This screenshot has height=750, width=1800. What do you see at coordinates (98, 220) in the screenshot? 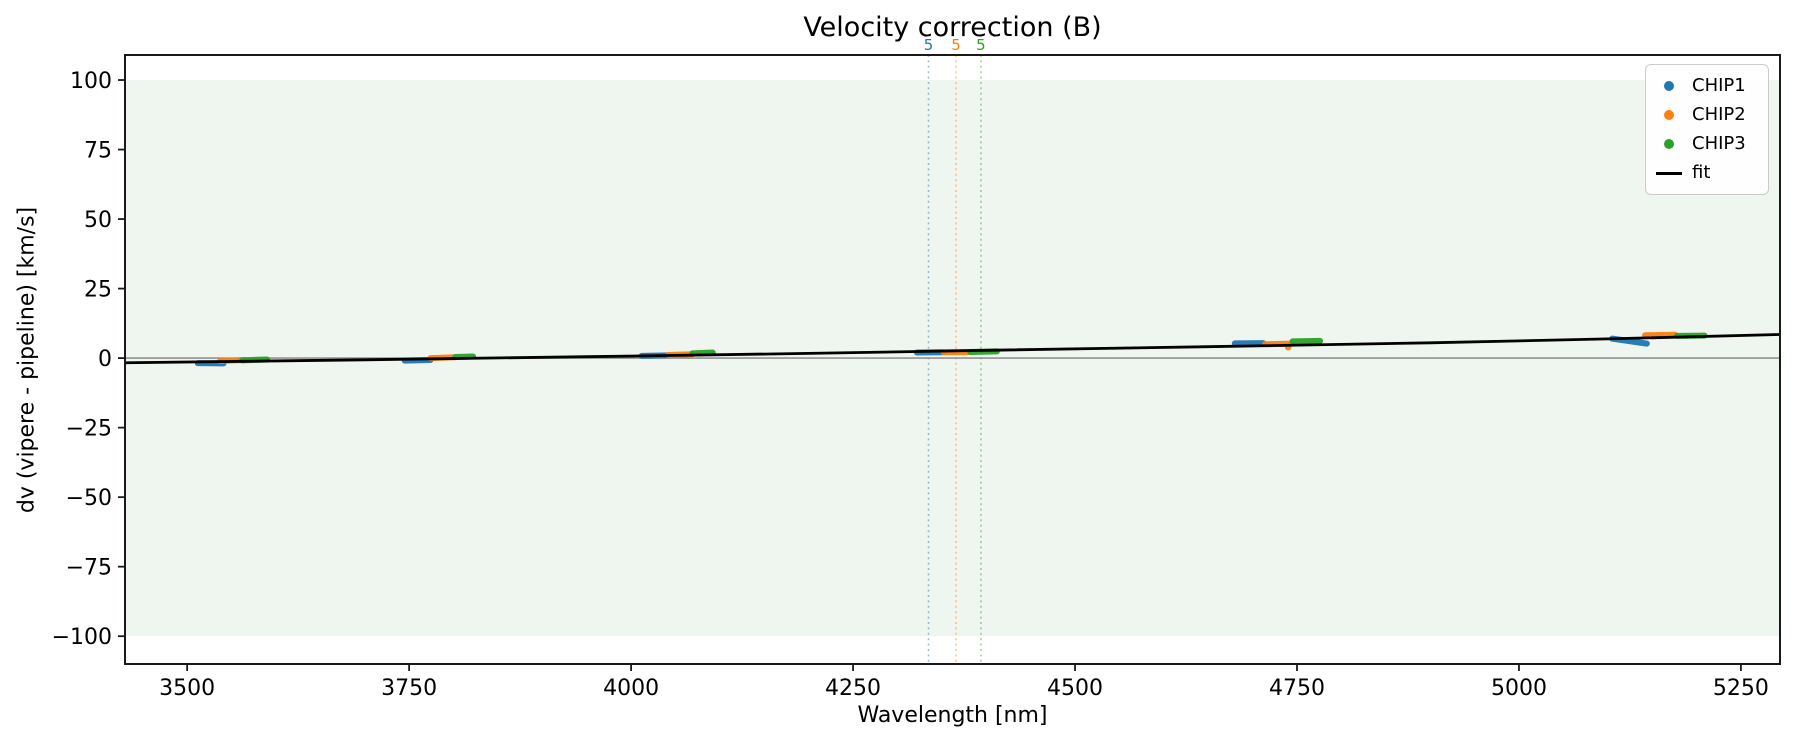
I see `y-tick-label: 50` at bounding box center [98, 220].